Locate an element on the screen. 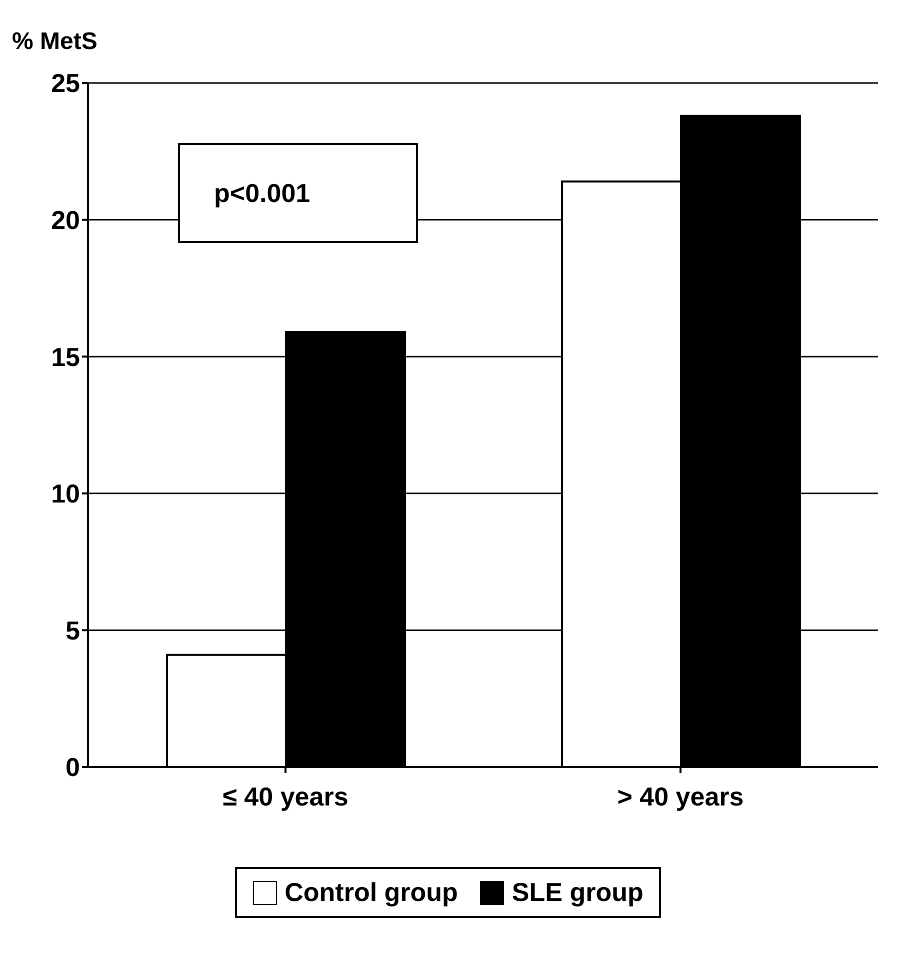 This screenshot has height=958, width=899. label-box: p<0.001 is located at coordinates (298, 193).